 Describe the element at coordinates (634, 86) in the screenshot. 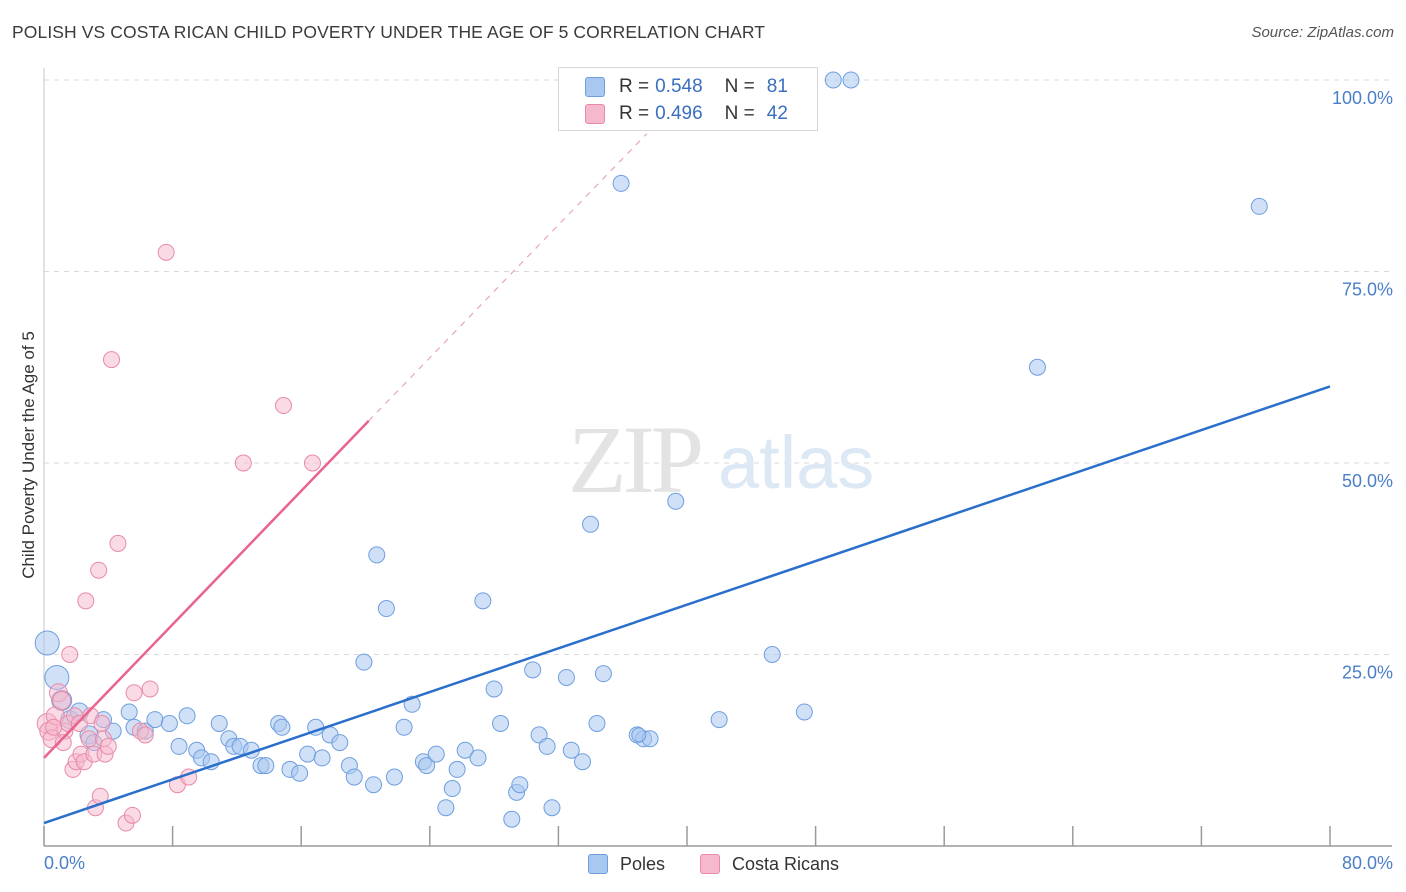

I see `poles-r-label: R =` at that location.